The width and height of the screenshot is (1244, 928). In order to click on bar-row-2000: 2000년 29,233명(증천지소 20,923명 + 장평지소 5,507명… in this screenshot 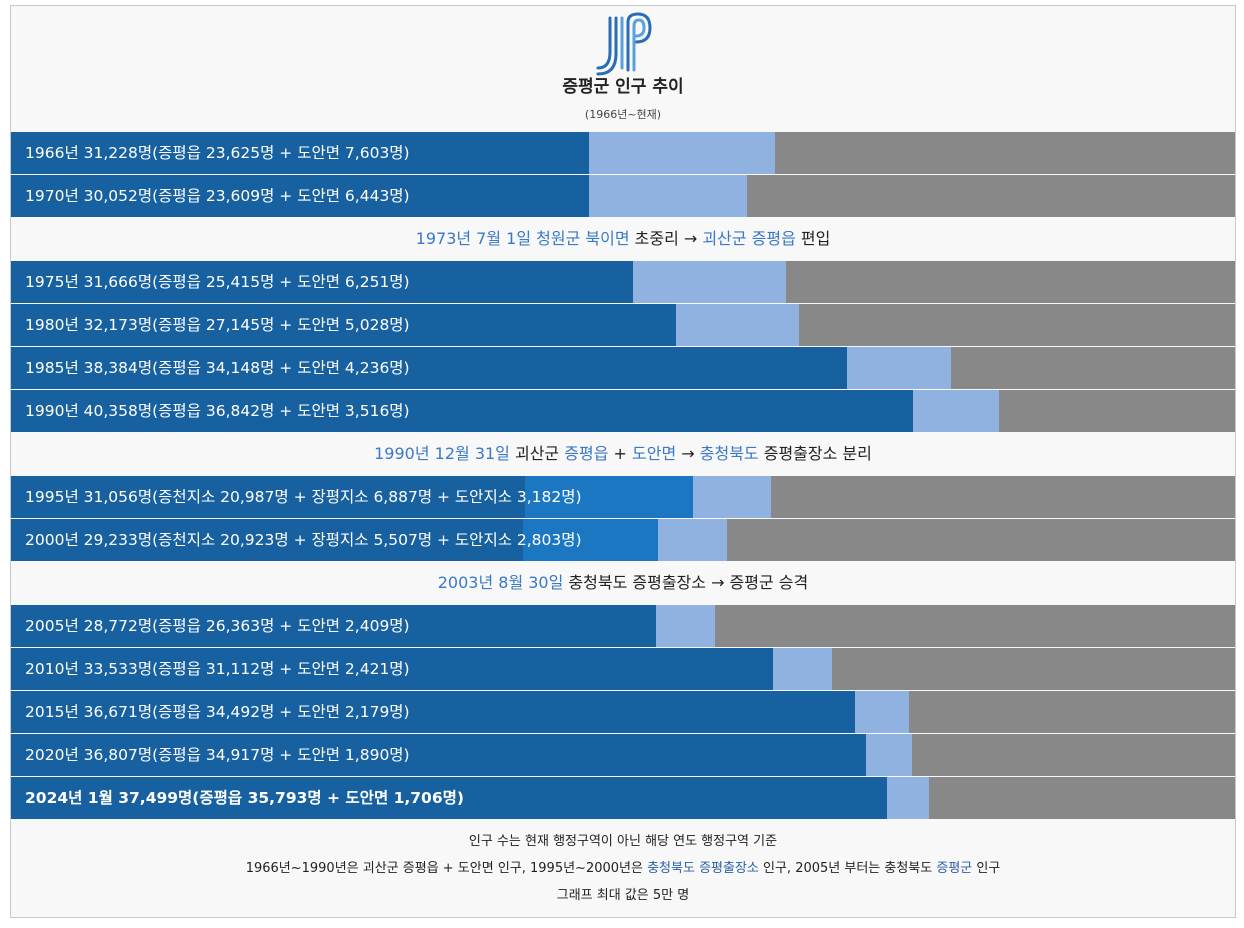, I will do `click(623, 540)`.